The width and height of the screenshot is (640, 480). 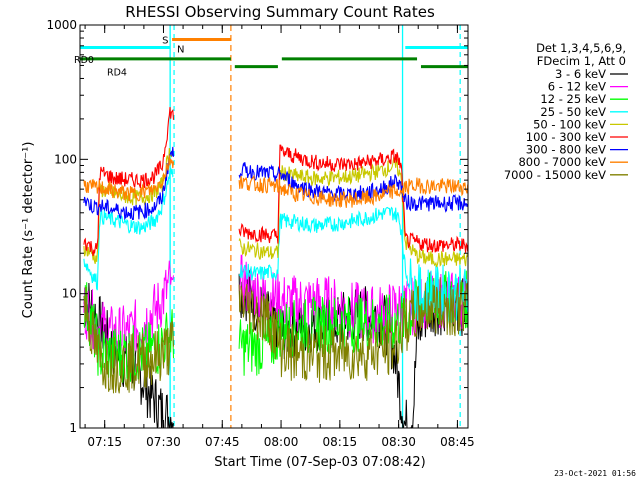 I want to click on legend-label: 3 - 6 keV, so click(x=580, y=74).